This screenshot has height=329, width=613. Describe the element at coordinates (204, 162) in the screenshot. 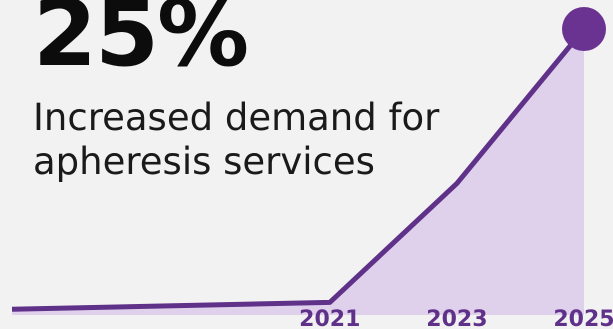

I see `subtitle-line-2: apheresis services` at that location.